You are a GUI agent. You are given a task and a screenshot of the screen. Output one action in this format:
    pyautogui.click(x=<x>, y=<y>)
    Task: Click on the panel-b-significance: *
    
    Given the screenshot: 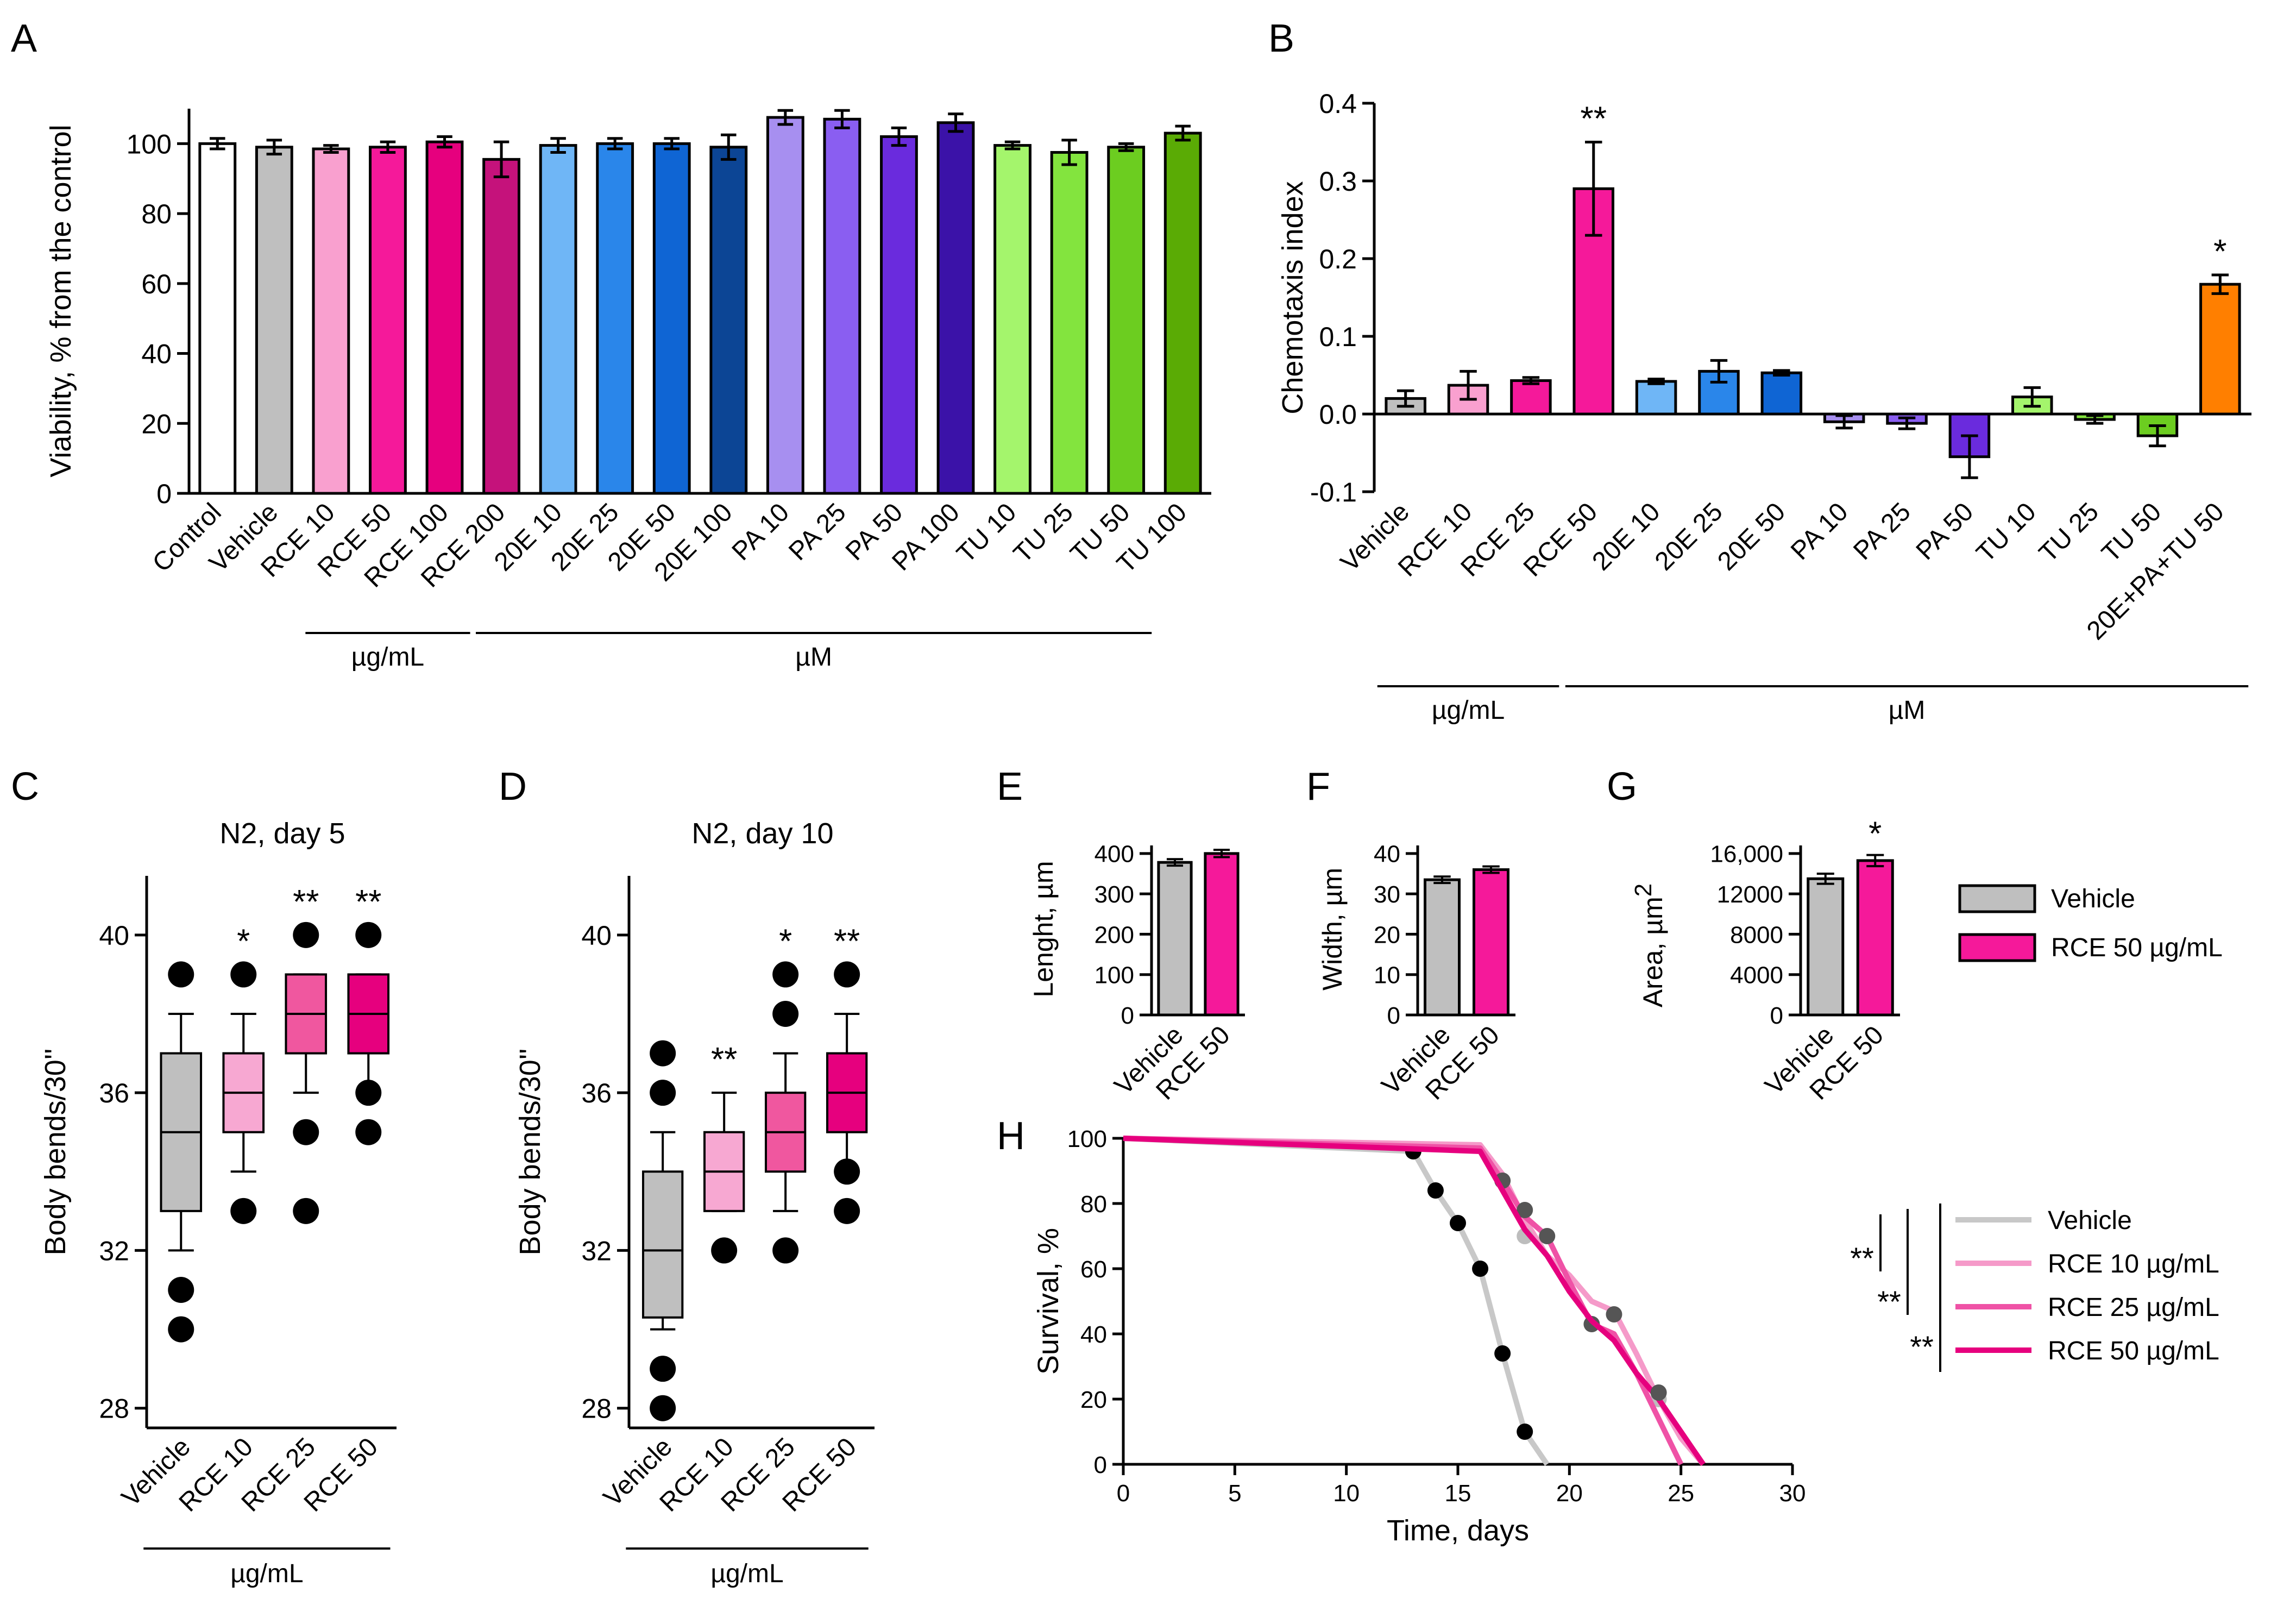 What is the action you would take?
    pyautogui.click(x=2219, y=252)
    